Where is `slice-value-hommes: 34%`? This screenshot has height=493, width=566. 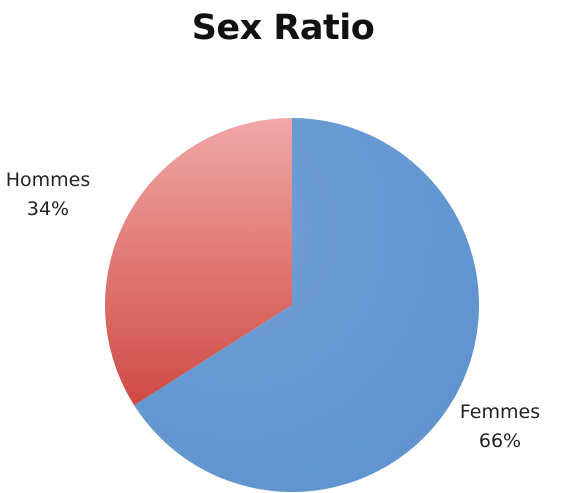
slice-value-hommes: 34% is located at coordinates (48, 209).